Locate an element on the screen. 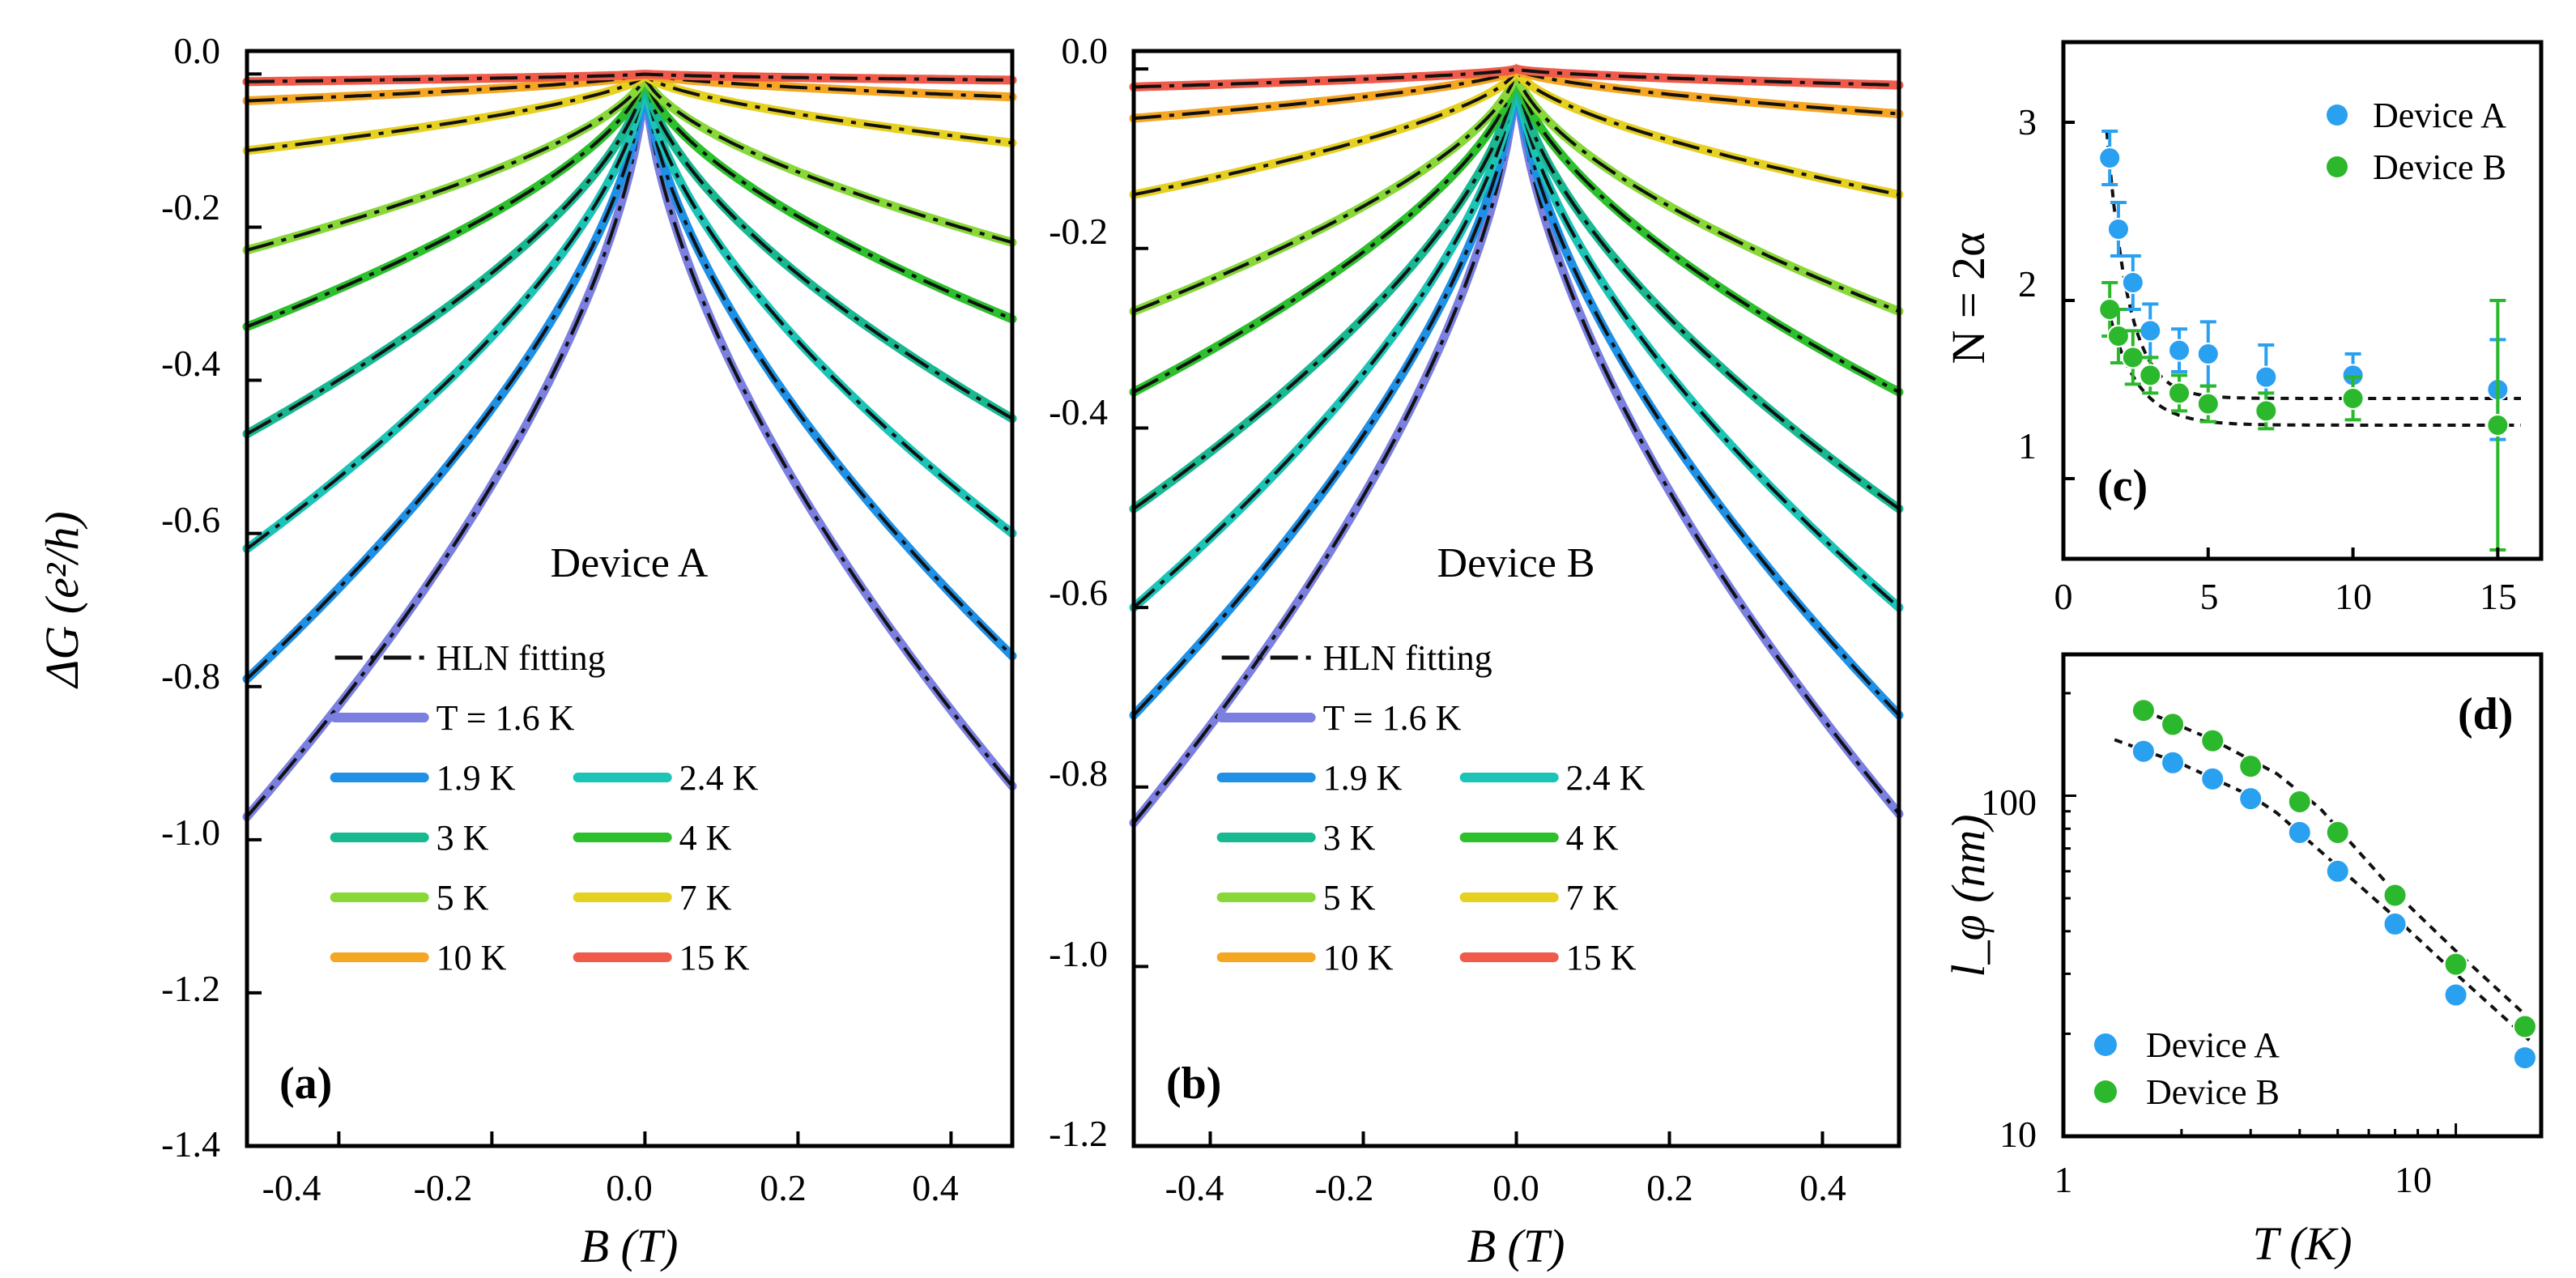 This screenshot has width=2576, height=1278. panel-c-ytick-label: 2 is located at coordinates (2027, 284).